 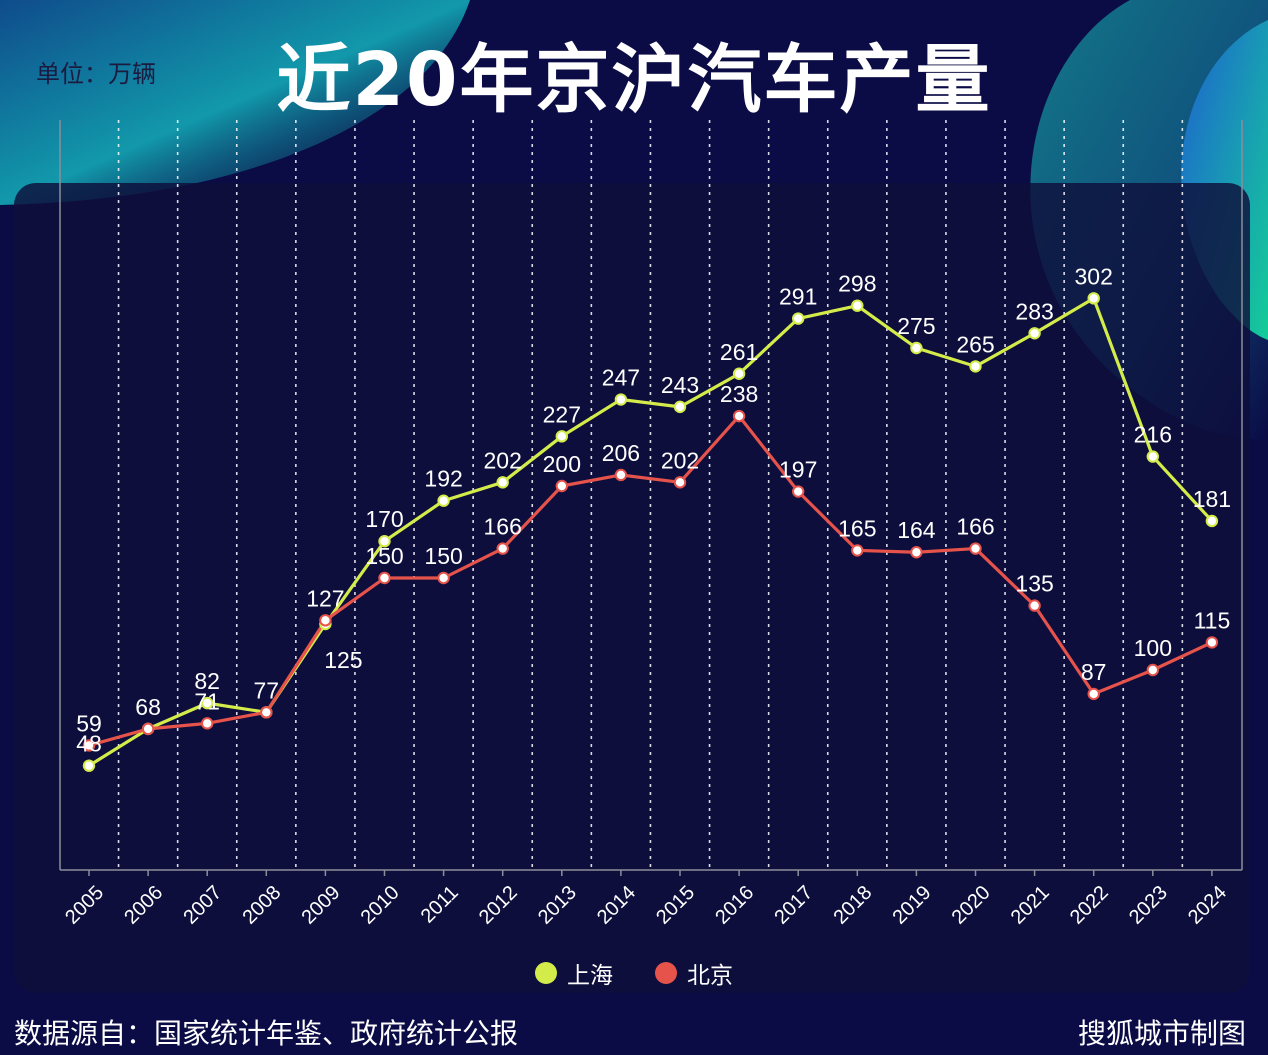 I want to click on source-note: 数据源自：国家统计年鉴、政府统计公报, so click(x=266, y=1033).